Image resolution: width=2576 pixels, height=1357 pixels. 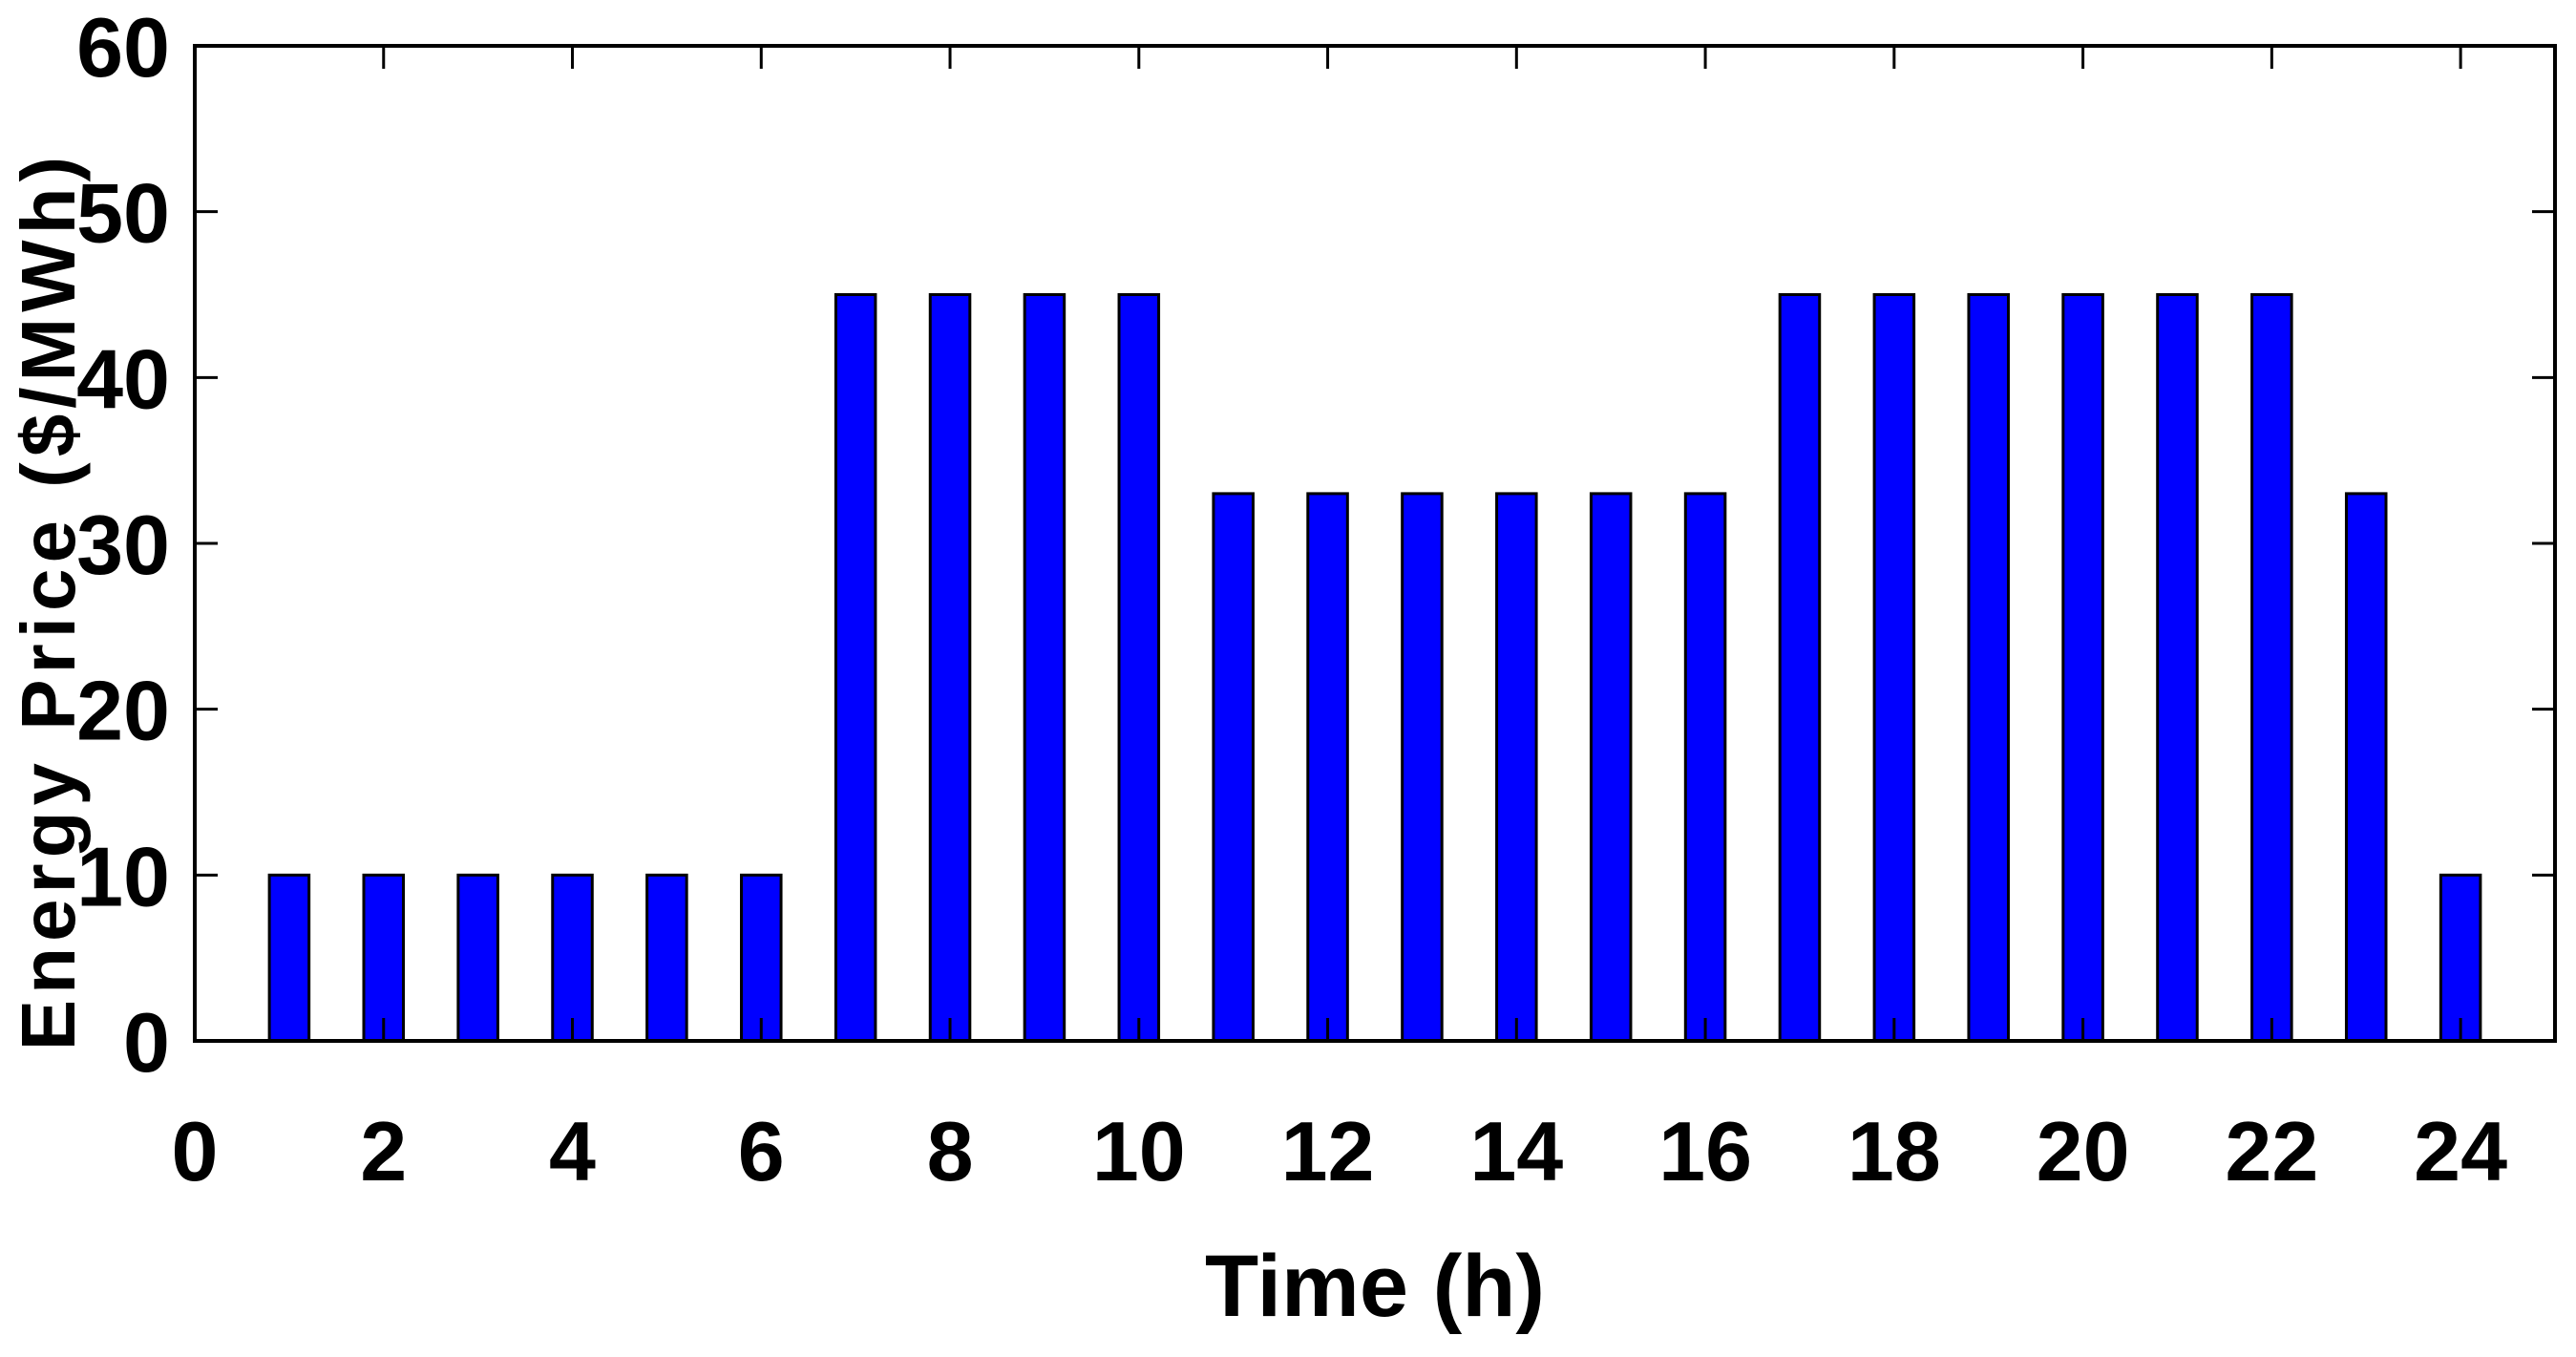 What do you see at coordinates (1375, 1287) in the screenshot?
I see `x-axis-label: Time (h)` at bounding box center [1375, 1287].